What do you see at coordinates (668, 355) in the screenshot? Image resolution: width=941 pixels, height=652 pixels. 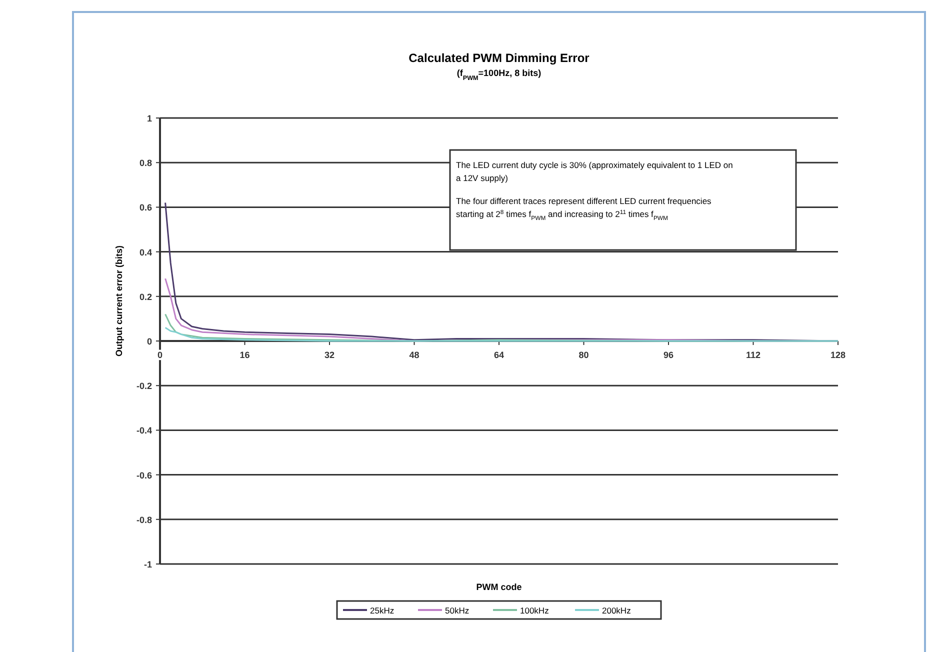 I see `x-tick-label: 96` at bounding box center [668, 355].